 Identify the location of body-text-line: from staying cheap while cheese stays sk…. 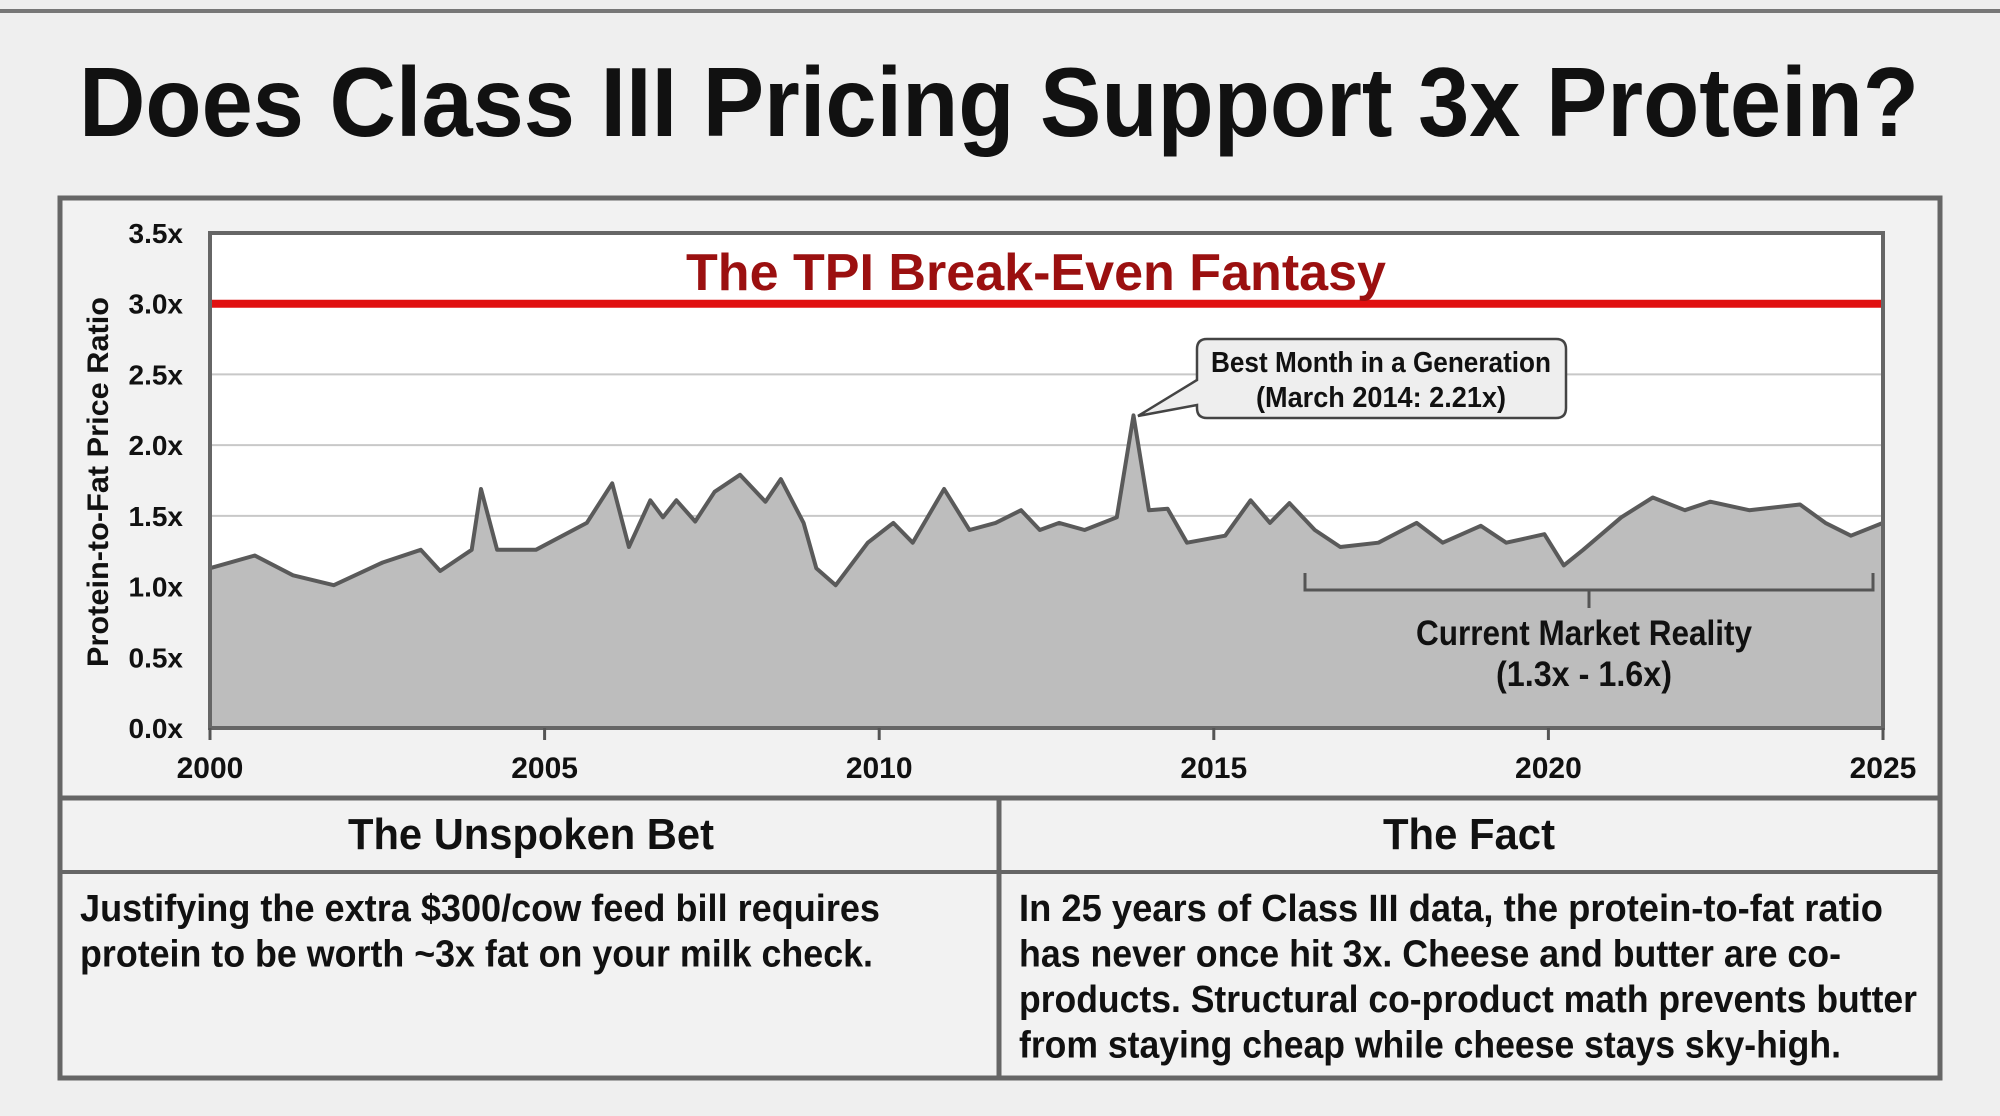
(1430, 1046).